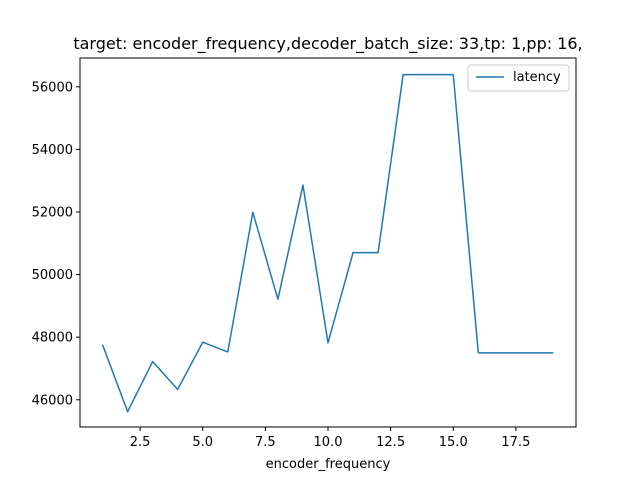 This screenshot has height=480, width=640. I want to click on y-tick-label: 46000, so click(52, 400).